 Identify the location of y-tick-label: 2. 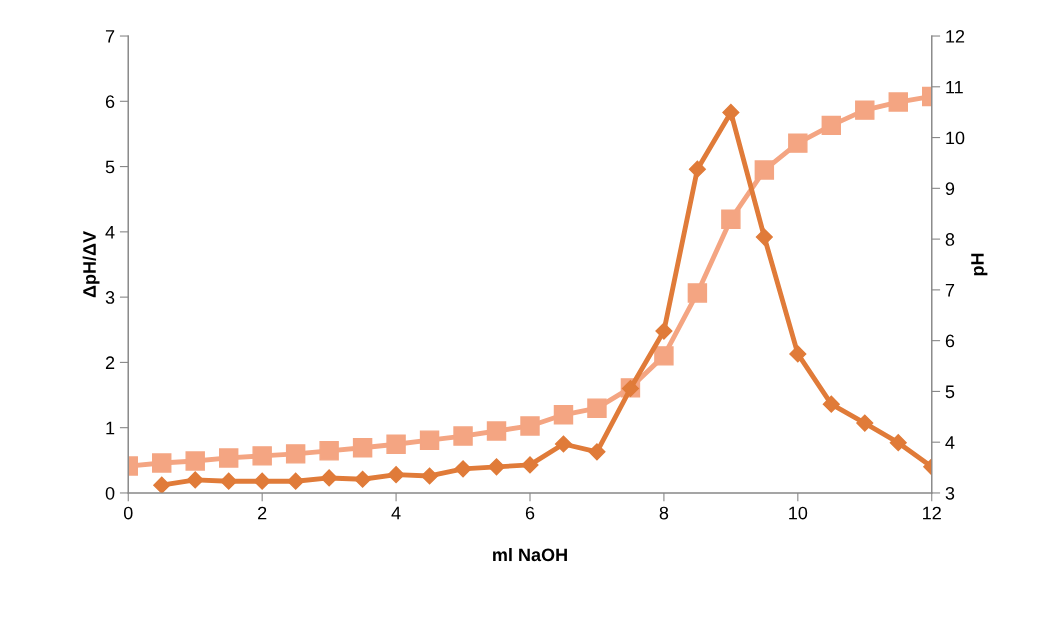
(110, 362).